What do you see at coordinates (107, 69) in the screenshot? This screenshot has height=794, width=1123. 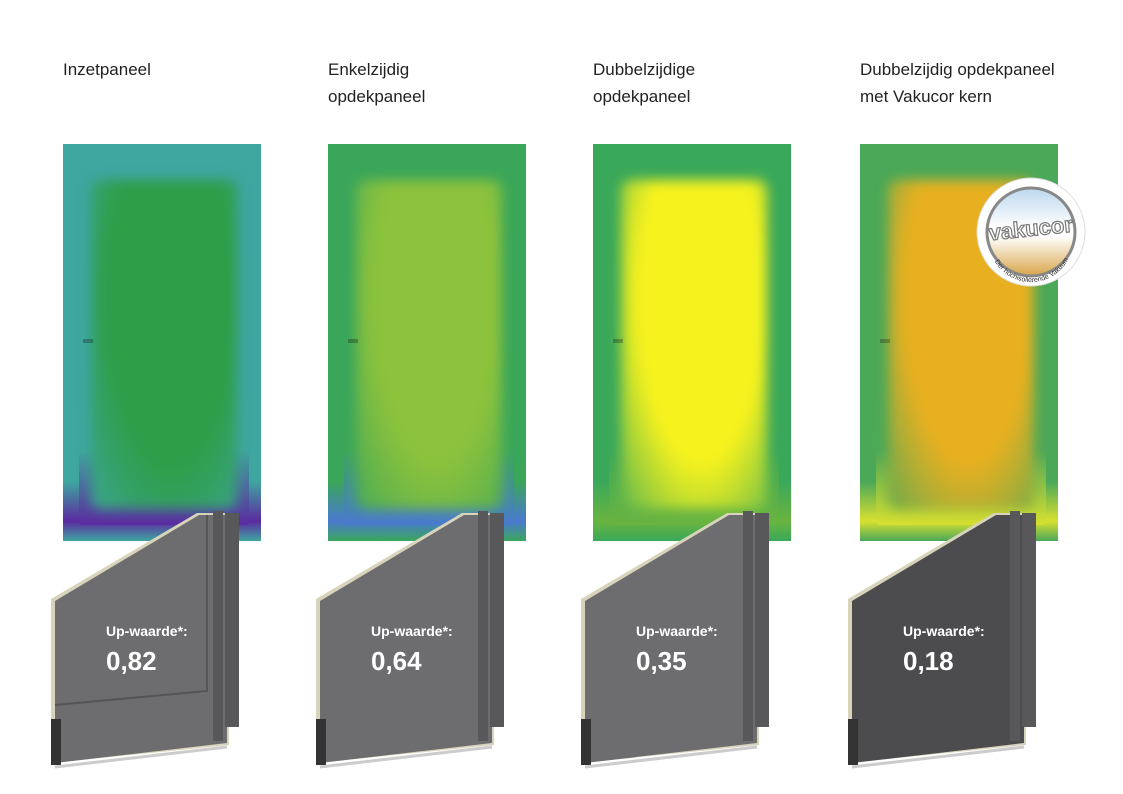 I see `column-title: Inzetpaneel` at bounding box center [107, 69].